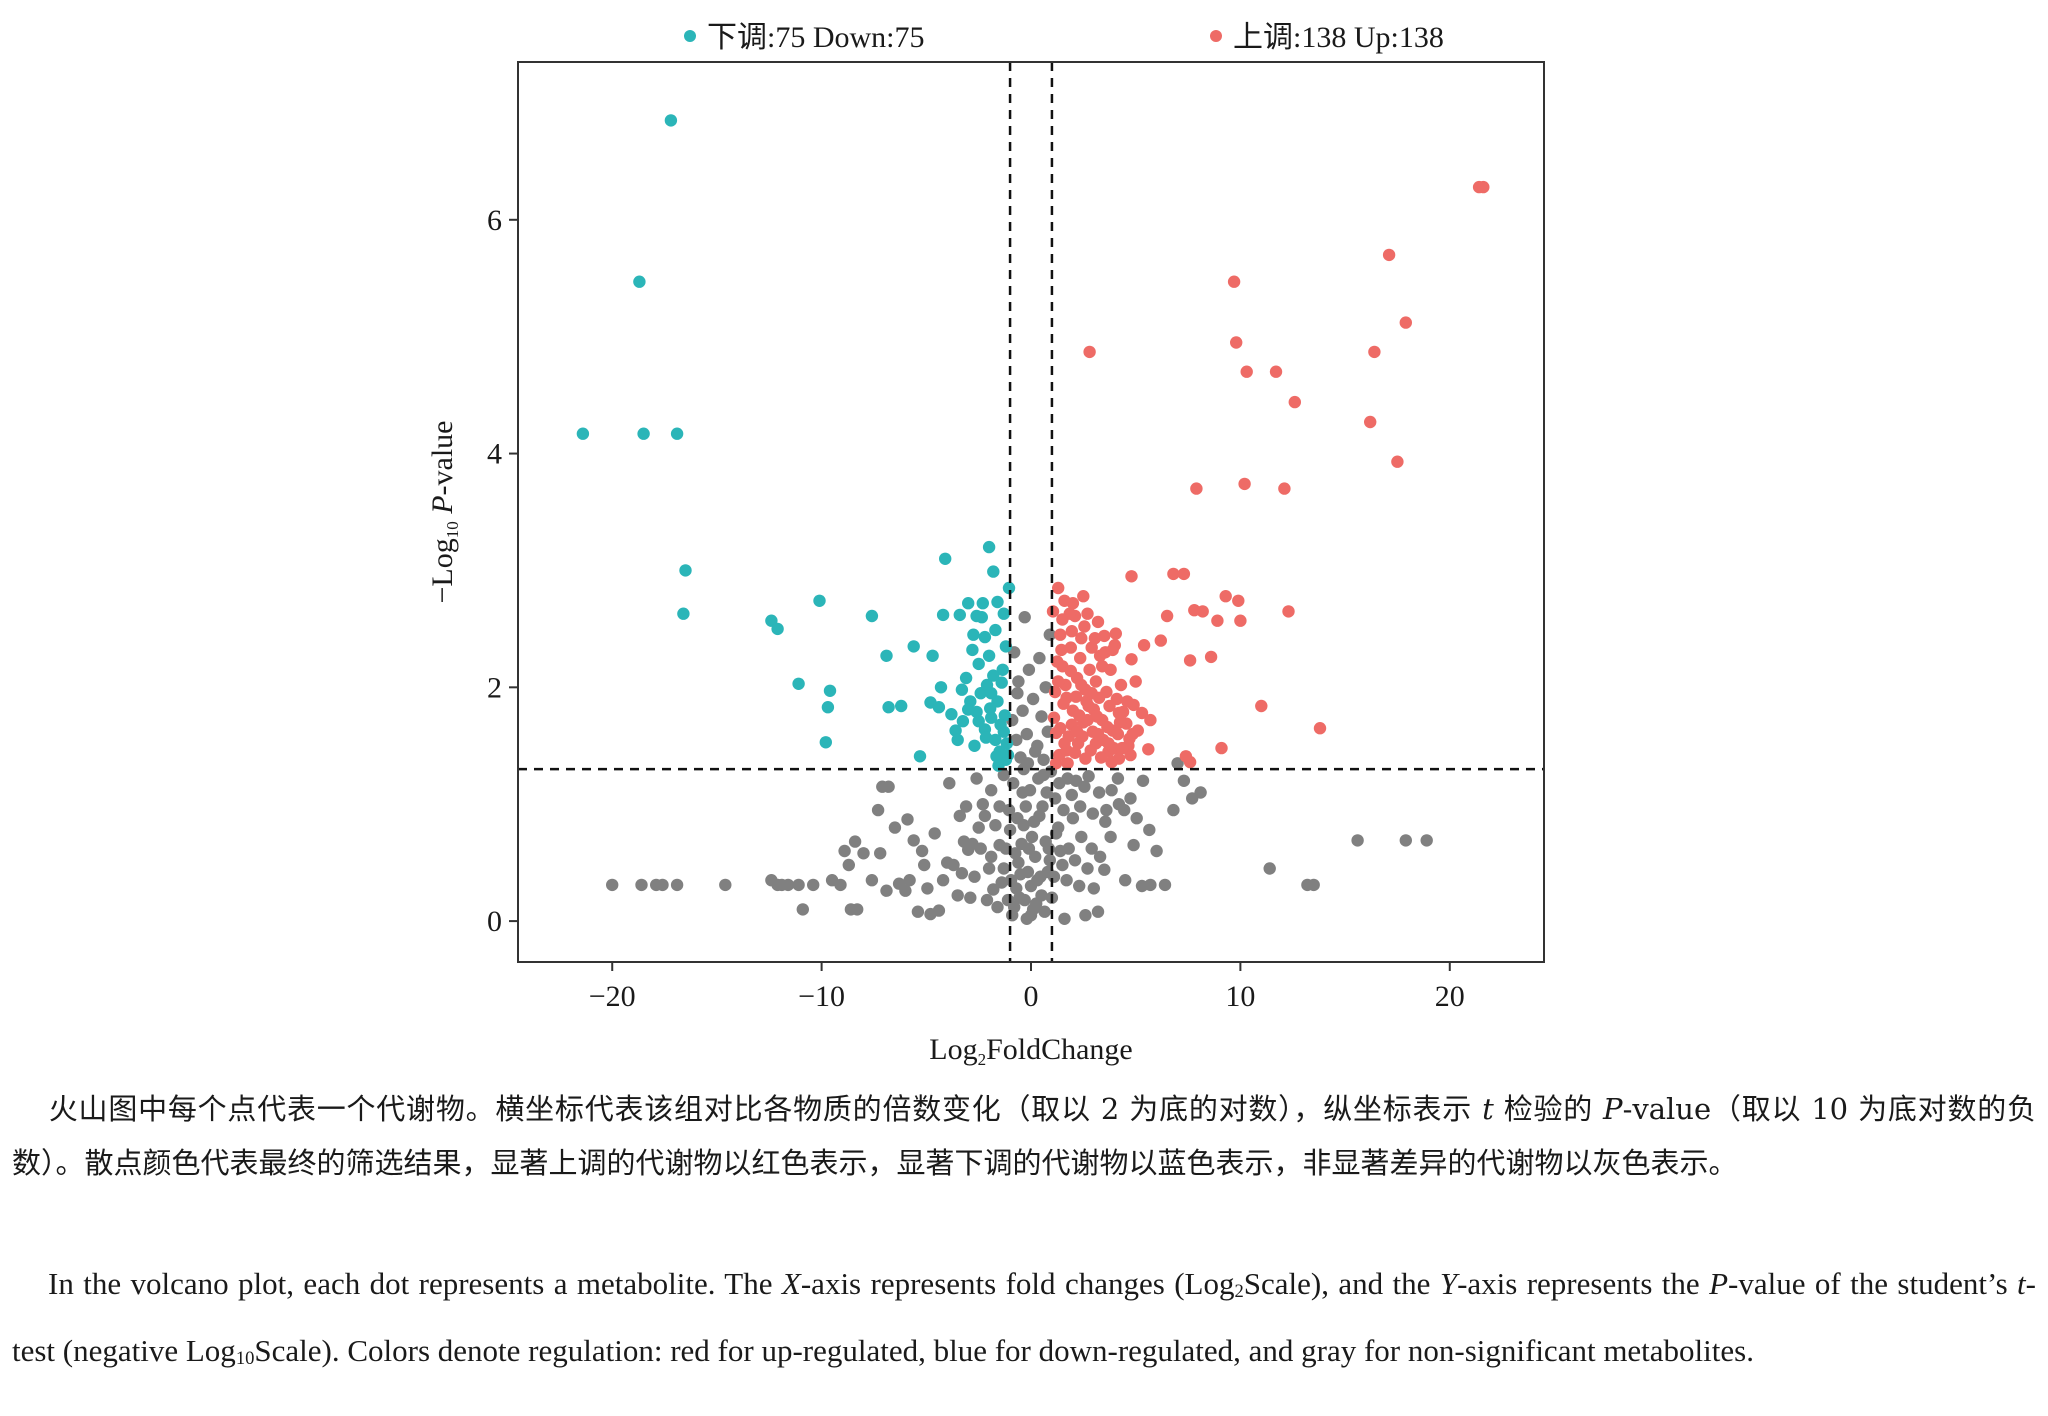 This screenshot has height=1416, width=2048. Describe the element at coordinates (245, 1358) in the screenshot. I see `caption-en-sub10: 10` at that location.